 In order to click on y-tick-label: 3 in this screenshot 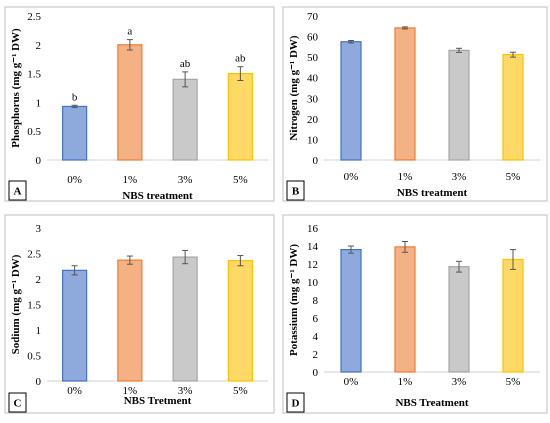, I will do `click(39, 229)`.